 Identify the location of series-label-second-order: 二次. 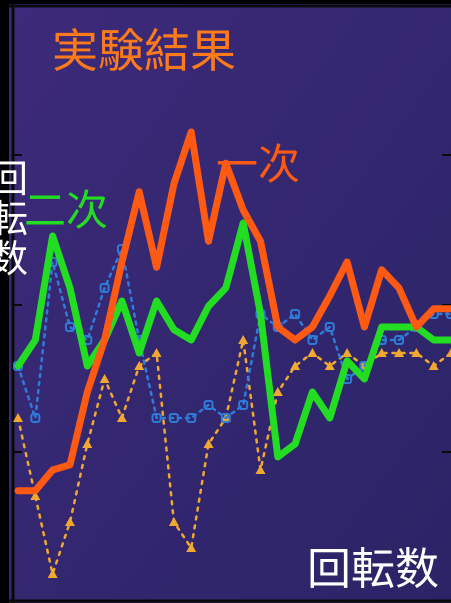
(66, 210).